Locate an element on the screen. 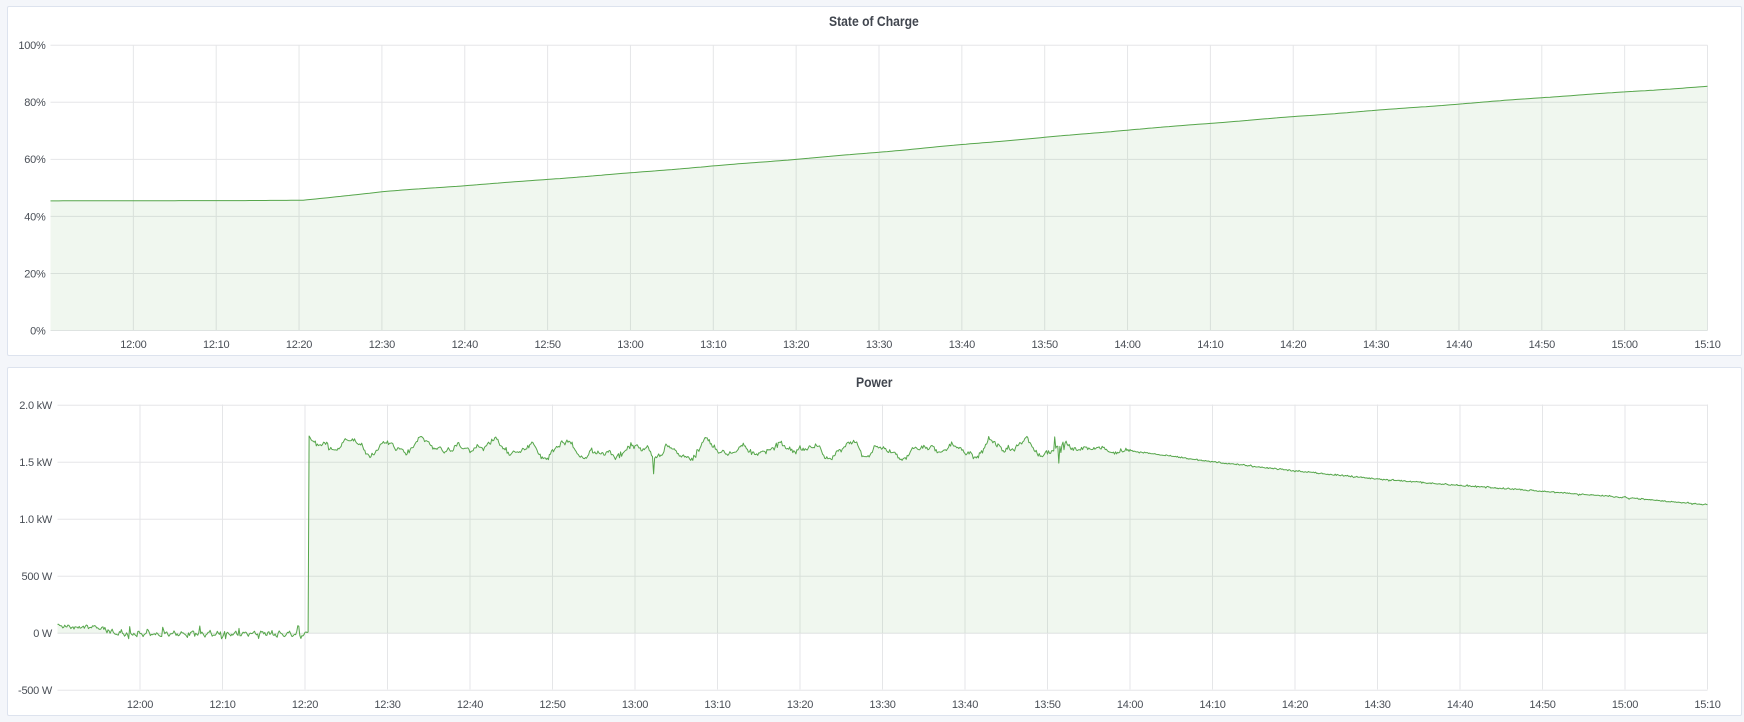 The height and width of the screenshot is (722, 1744). svg-text: 500 W is located at coordinates (36, 577).